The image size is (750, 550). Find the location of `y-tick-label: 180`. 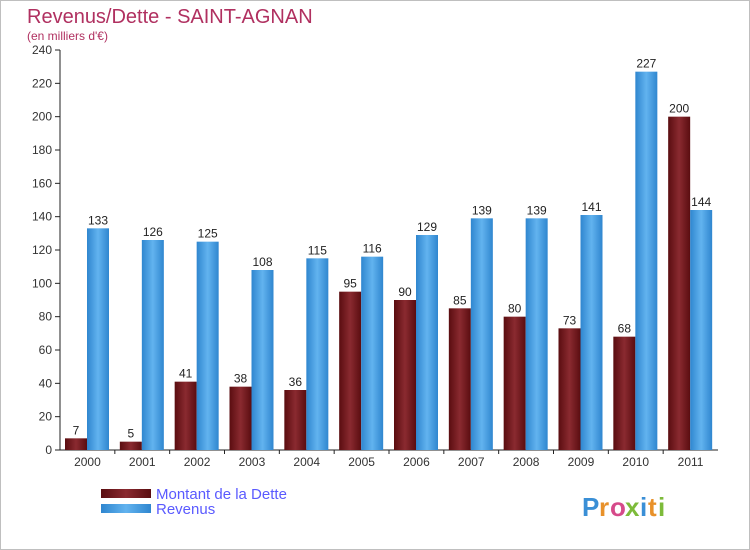

y-tick-label: 180 is located at coordinates (42, 150).